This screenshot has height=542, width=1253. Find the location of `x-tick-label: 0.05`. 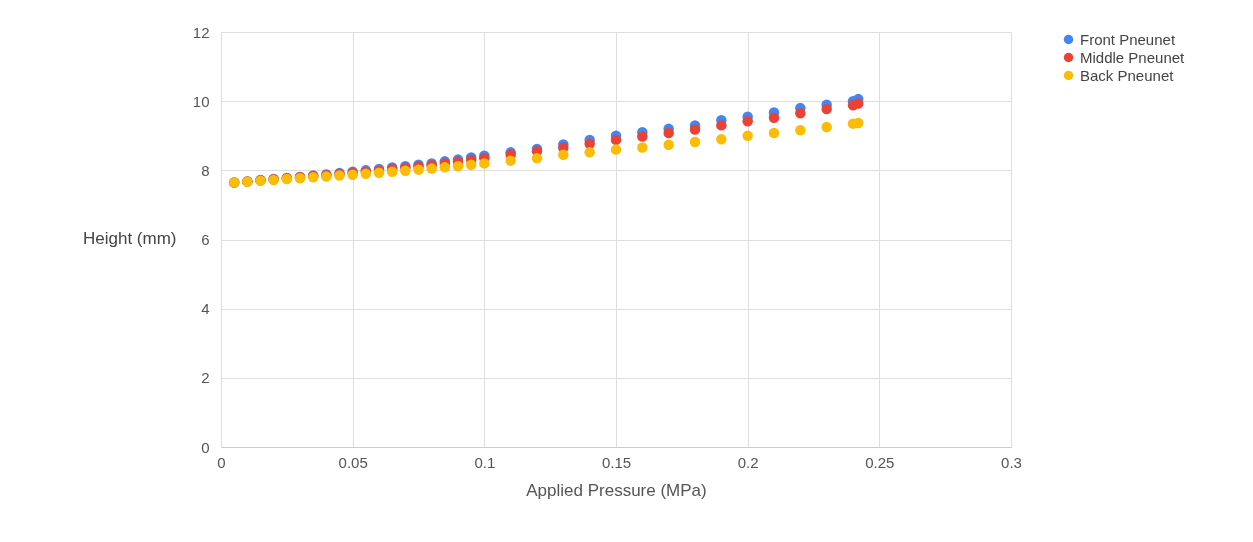

x-tick-label: 0.05 is located at coordinates (353, 462).